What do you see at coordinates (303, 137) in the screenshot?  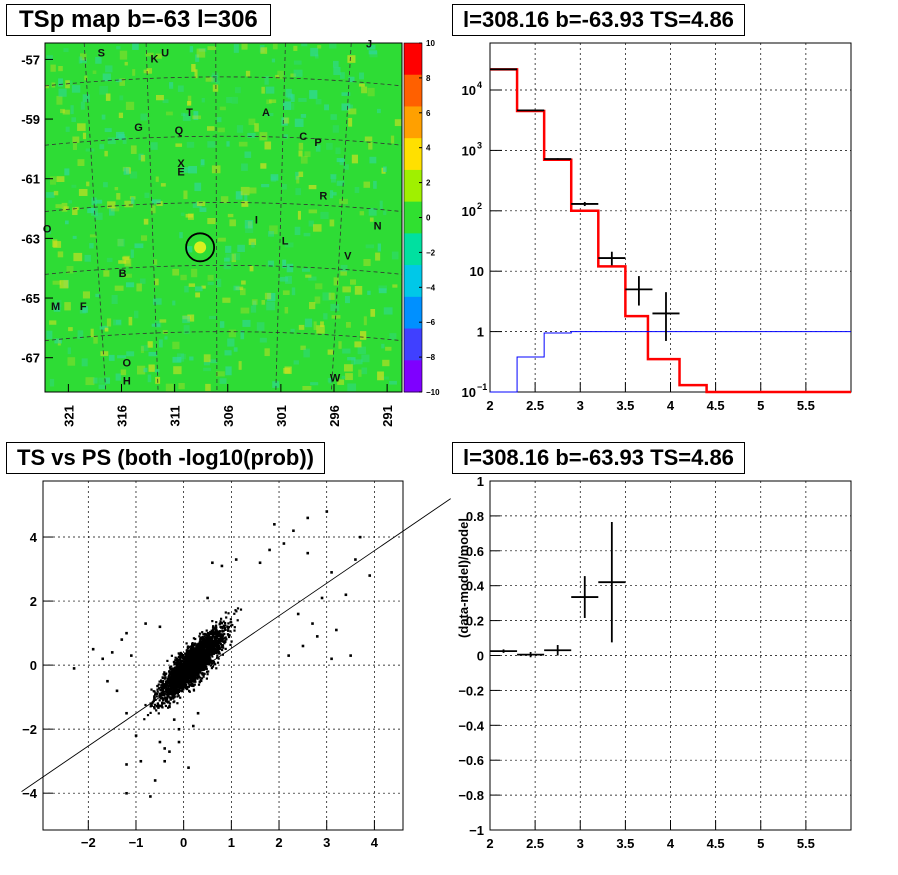 I see `source-label: C` at bounding box center [303, 137].